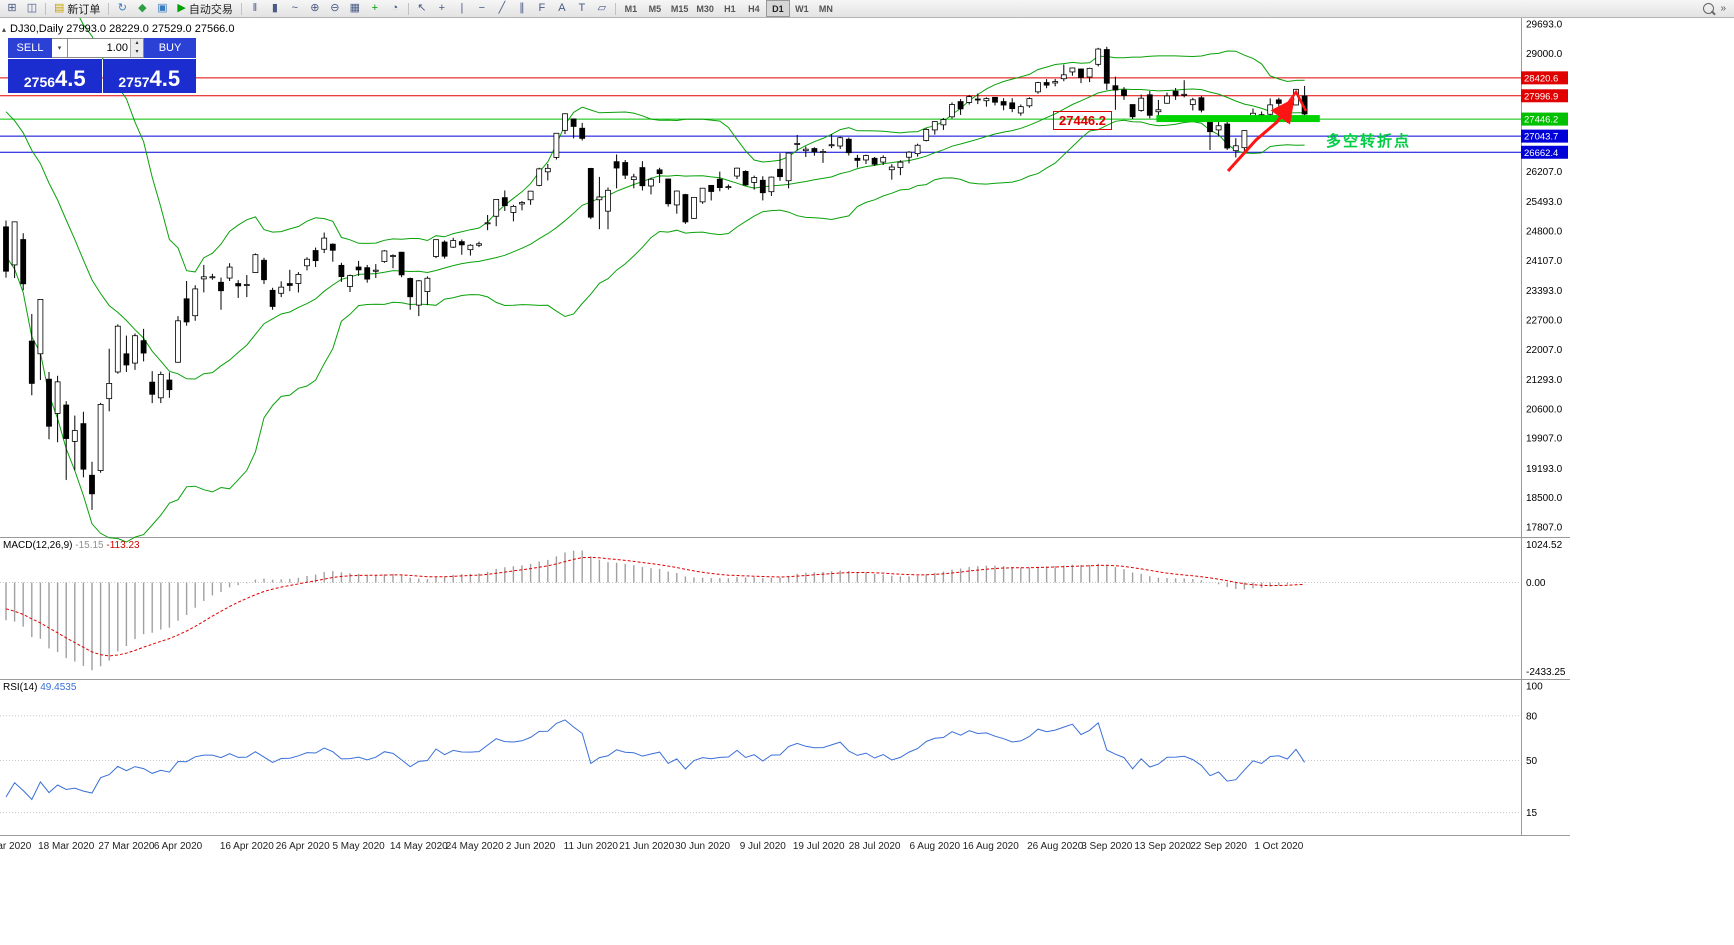 The height and width of the screenshot is (945, 1734). What do you see at coordinates (1544, 380) in the screenshot?
I see `svg-text: 21293.0` at bounding box center [1544, 380].